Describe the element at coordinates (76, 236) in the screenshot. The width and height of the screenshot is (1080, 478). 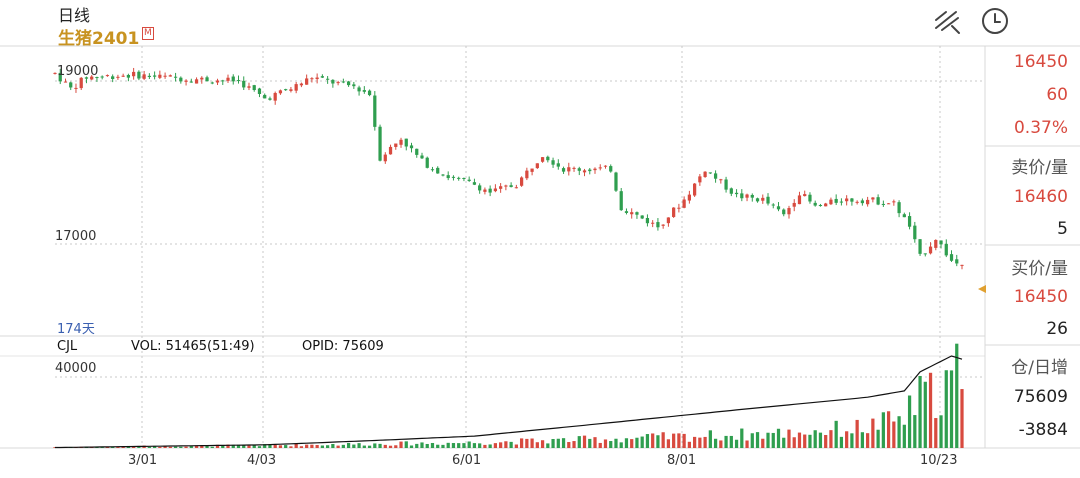
I see `y-tick-17000: 17000` at that location.